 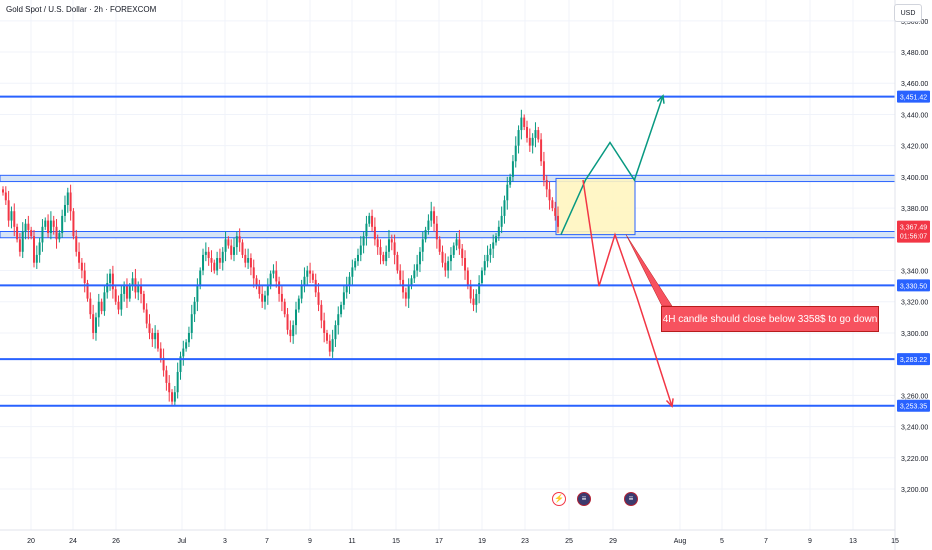 I want to click on time-tick-label: 7, so click(x=766, y=541).